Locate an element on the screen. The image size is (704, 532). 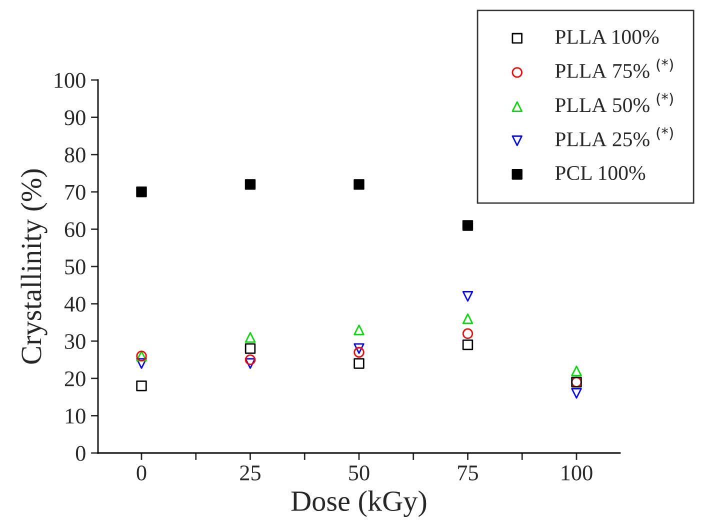
y-tick-label: 70 is located at coordinates (75, 192).